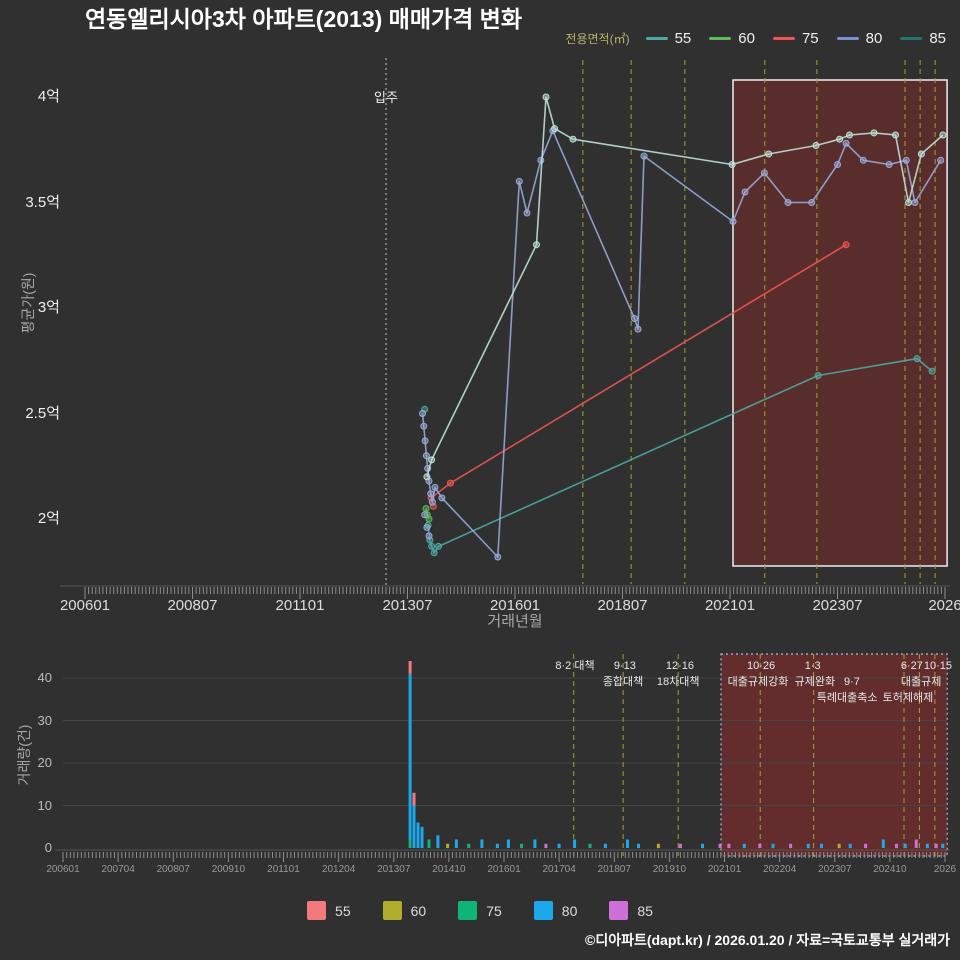  Describe the element at coordinates (418, 910) in the screenshot. I see `legend-bottom-label: 60` at that location.